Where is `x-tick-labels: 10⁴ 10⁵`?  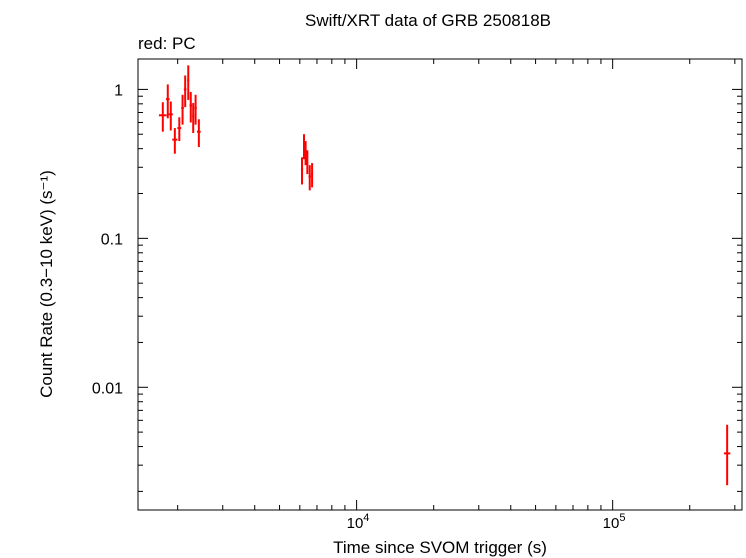 x-tick-labels: 10⁴ 10⁵ is located at coordinates (486, 522).